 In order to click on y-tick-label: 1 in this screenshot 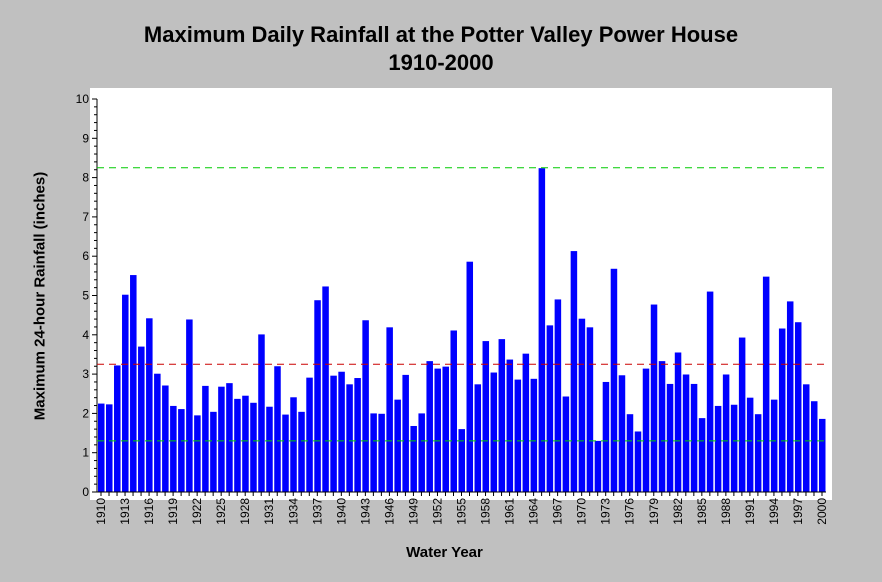, I will do `click(85, 453)`.